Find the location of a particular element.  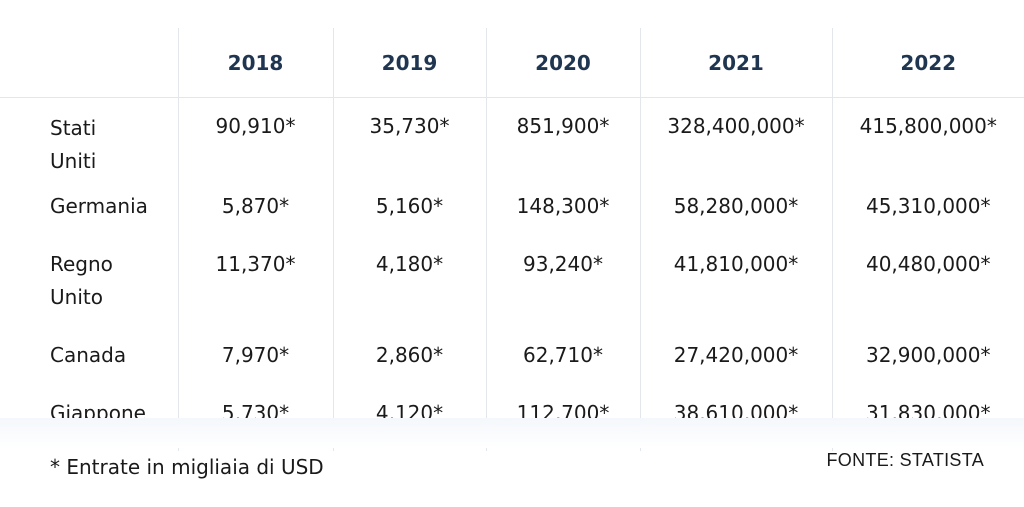

table-cell: 2,860* is located at coordinates (409, 356).